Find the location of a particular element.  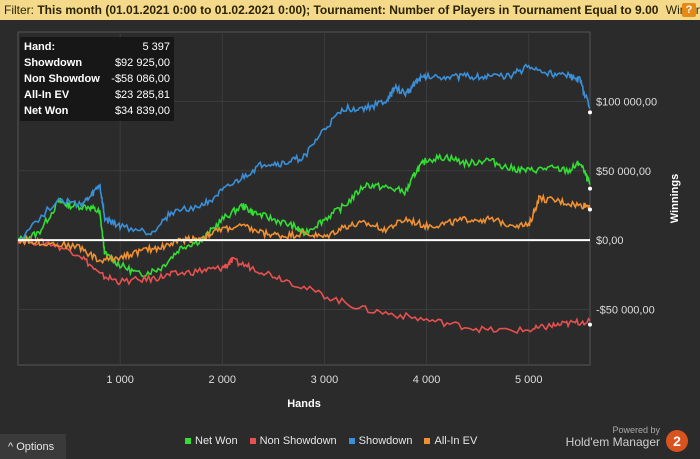

legend-label: Non Showdown is located at coordinates (298, 441).